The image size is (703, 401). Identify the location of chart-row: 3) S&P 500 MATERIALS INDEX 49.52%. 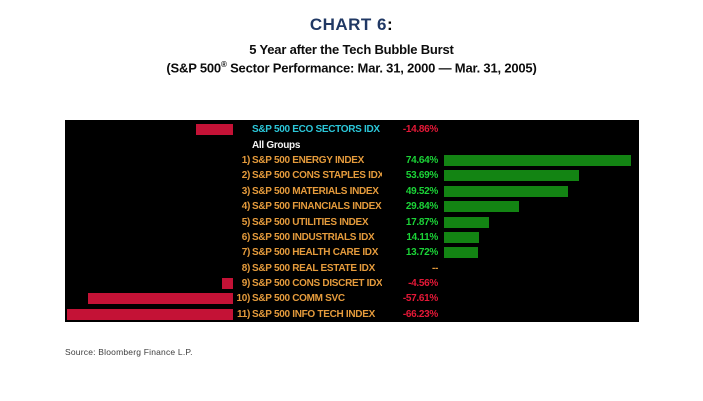
(352, 191).